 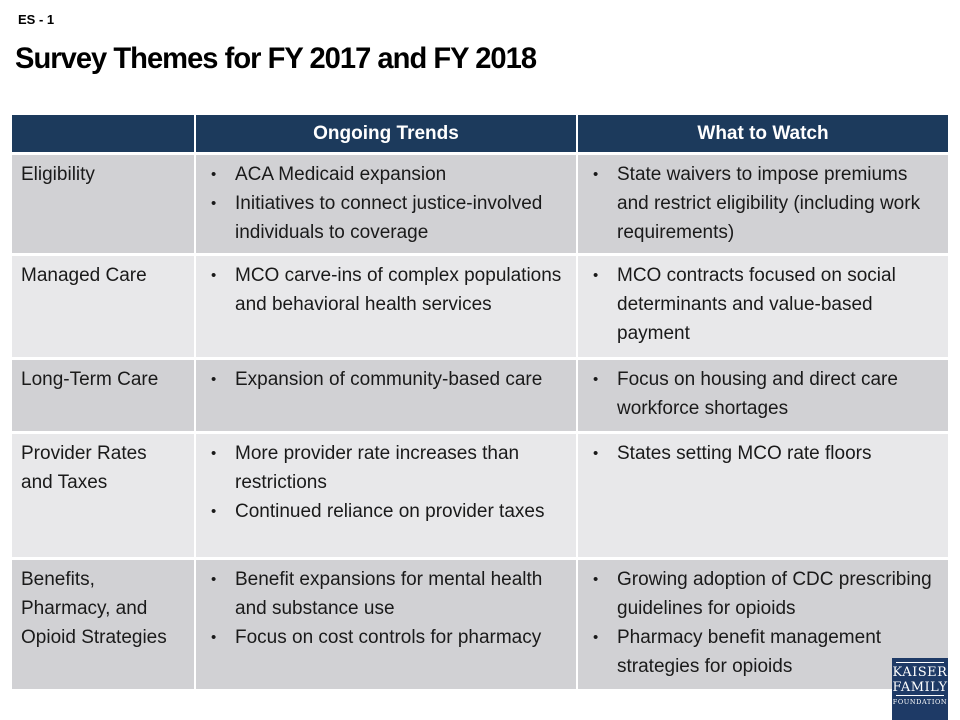 I want to click on bullet-item: • ACA Medicaid expansion, so click(x=390, y=174).